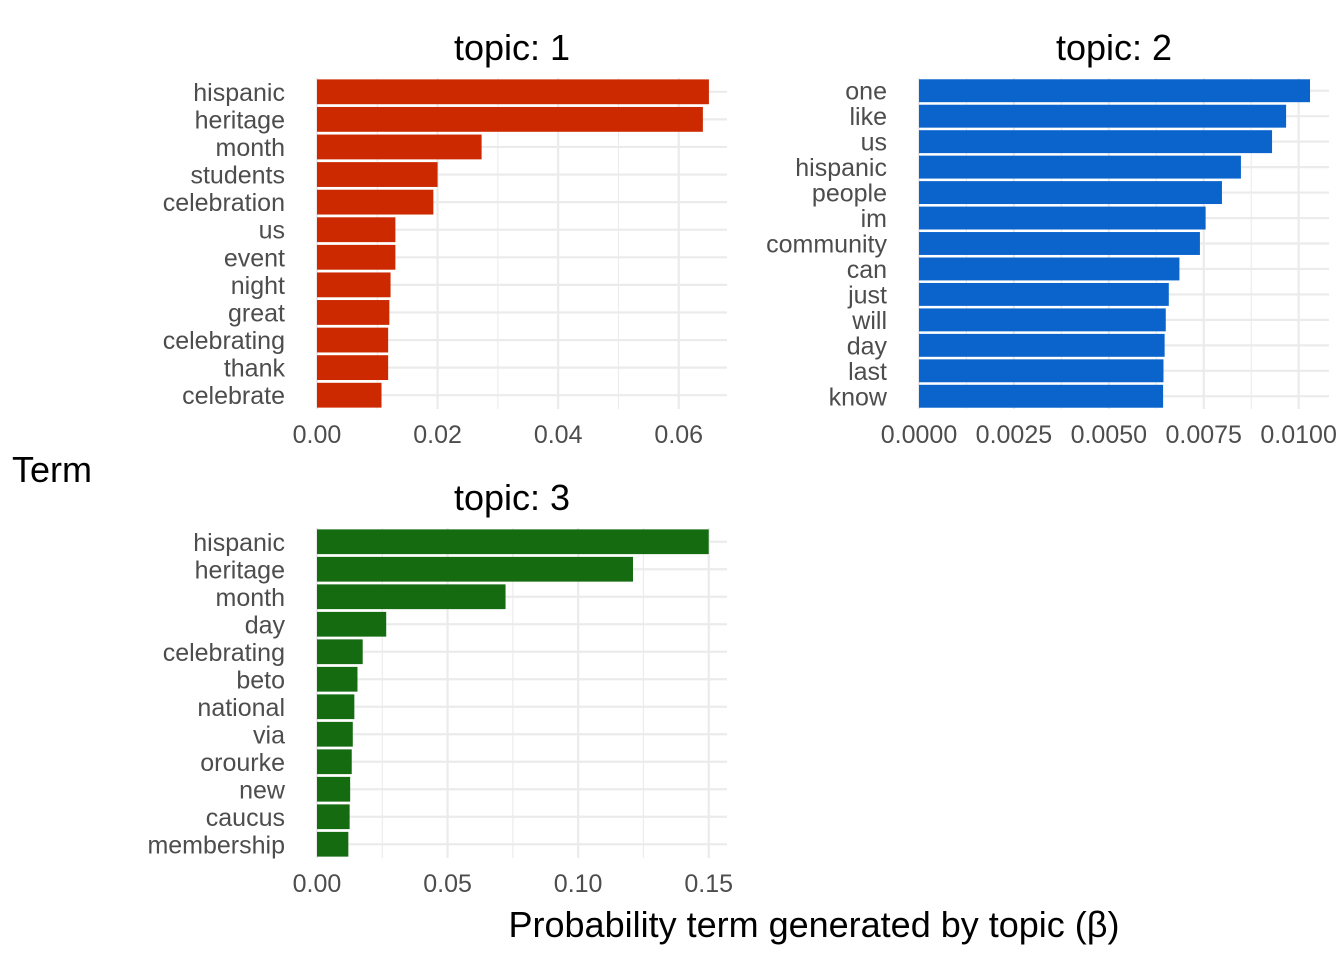 The width and height of the screenshot is (1344, 960). I want to click on category-label: great, so click(256, 313).